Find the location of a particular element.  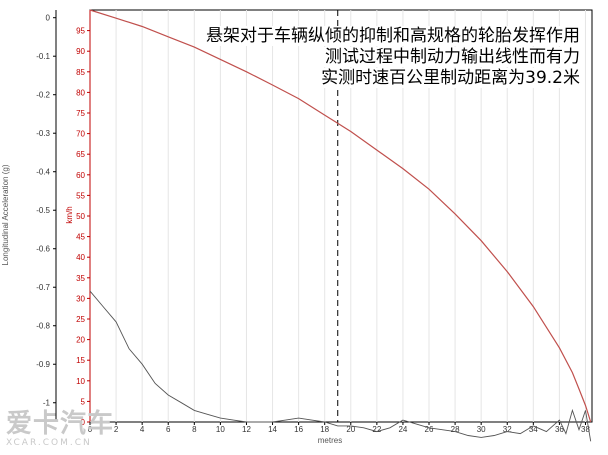

x-tick-label: 22 is located at coordinates (376, 429).